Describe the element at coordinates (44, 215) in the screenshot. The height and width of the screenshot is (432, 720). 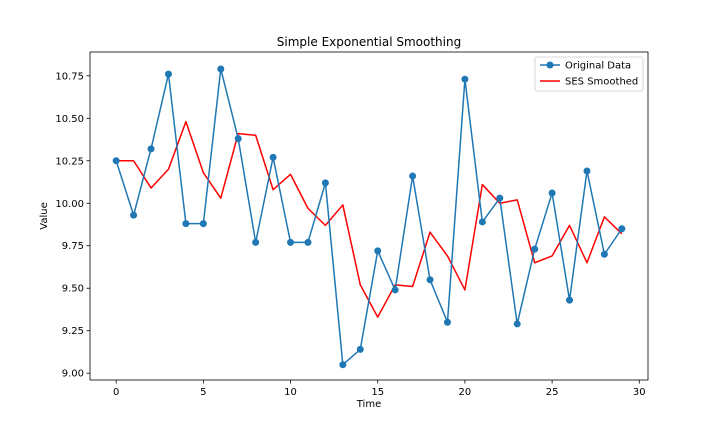
I see `y-axis-label: Value` at that location.